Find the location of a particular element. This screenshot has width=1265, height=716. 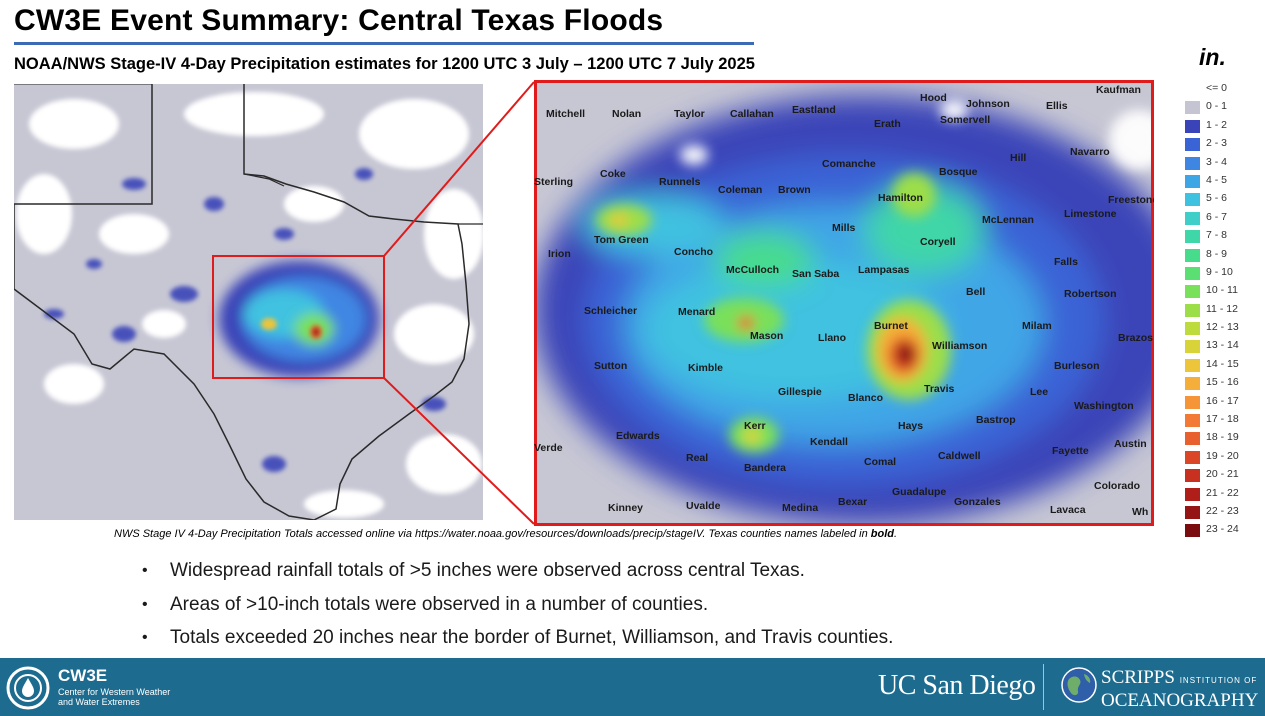

legend-entry: <= 0 is located at coordinates (1224, 89).